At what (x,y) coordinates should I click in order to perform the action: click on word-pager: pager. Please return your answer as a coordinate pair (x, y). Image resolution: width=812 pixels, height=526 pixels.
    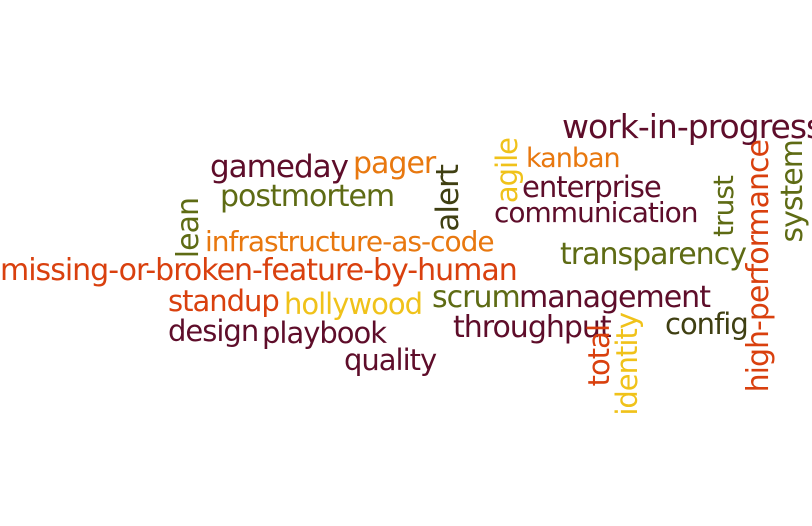
    Looking at the image, I should click on (394, 163).